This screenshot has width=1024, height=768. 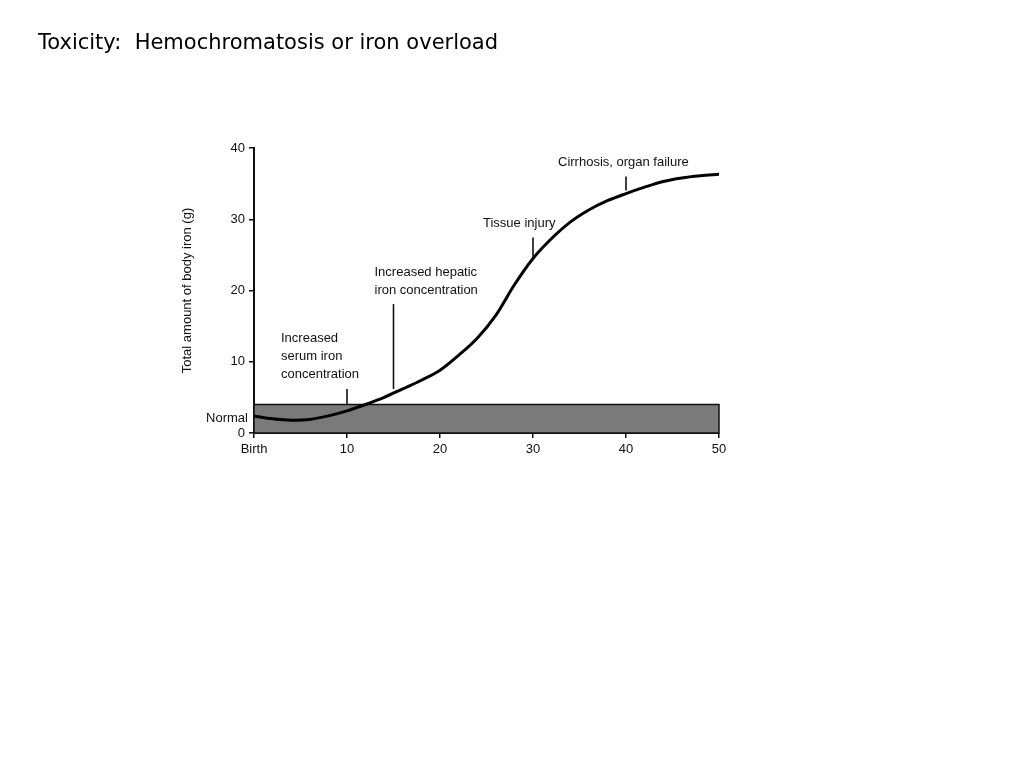 I want to click on x-tick-label: Birth, so click(x=254, y=449).